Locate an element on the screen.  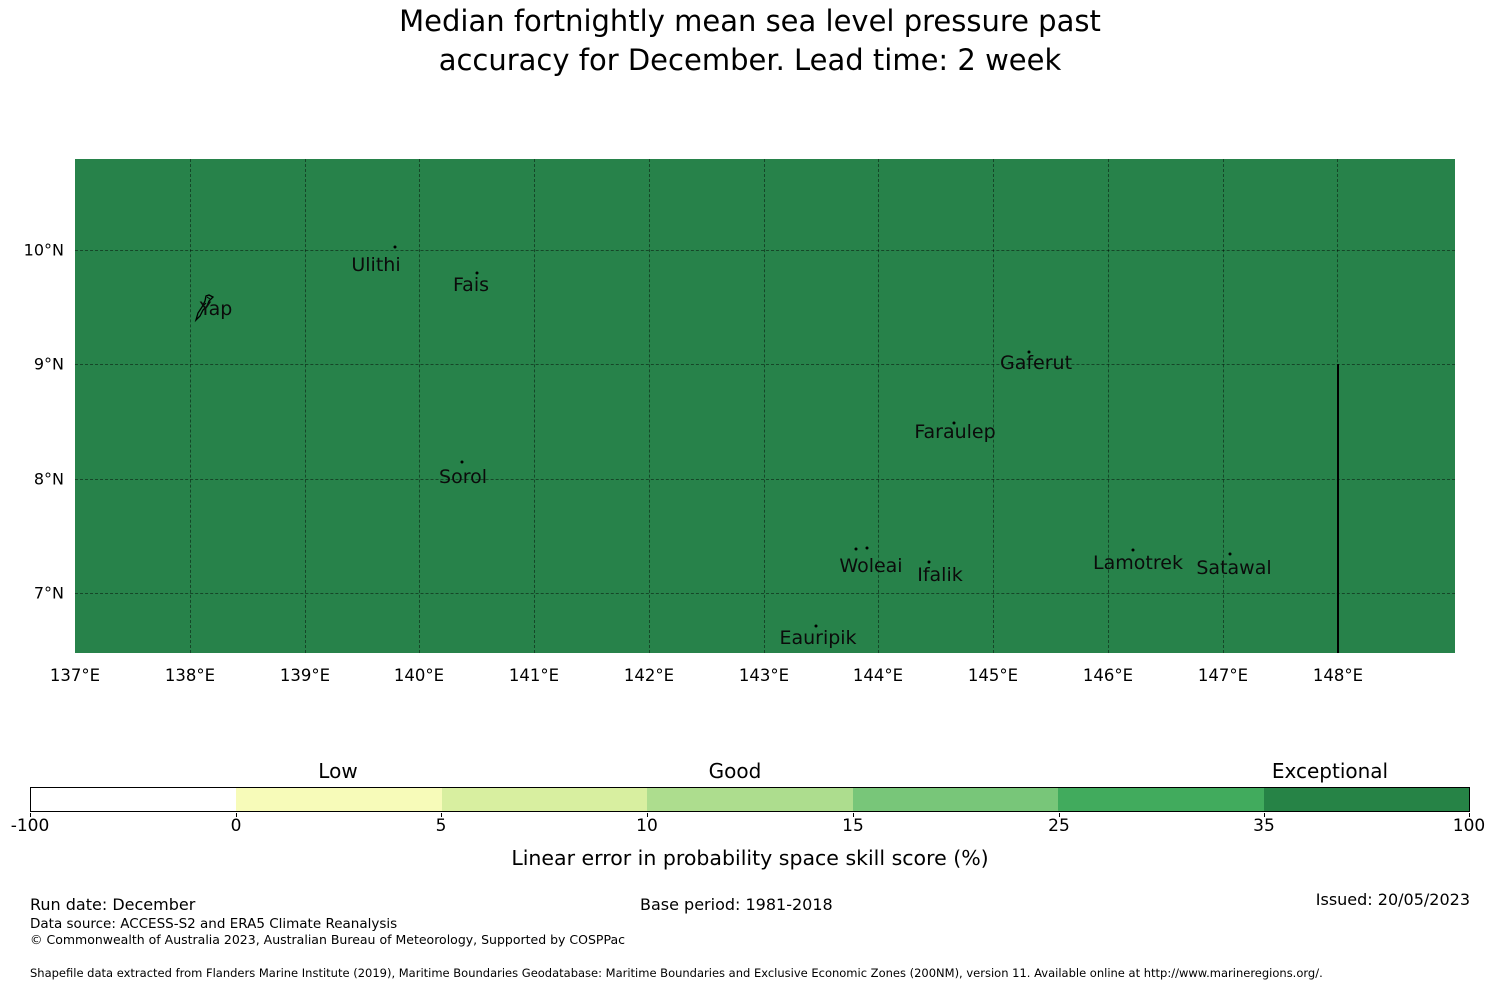
island-label-eauripik: Eauripik is located at coordinates (818, 638).